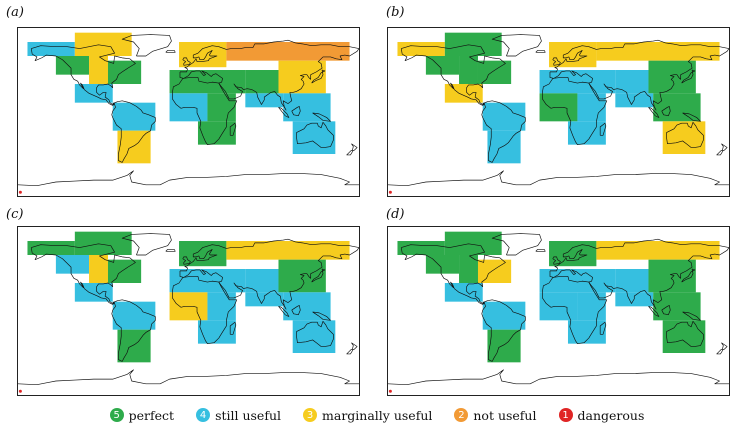 This screenshot has width=754, height=432. What do you see at coordinates (116, 415) in the screenshot?
I see `legend-badge-perfect: 5` at bounding box center [116, 415].